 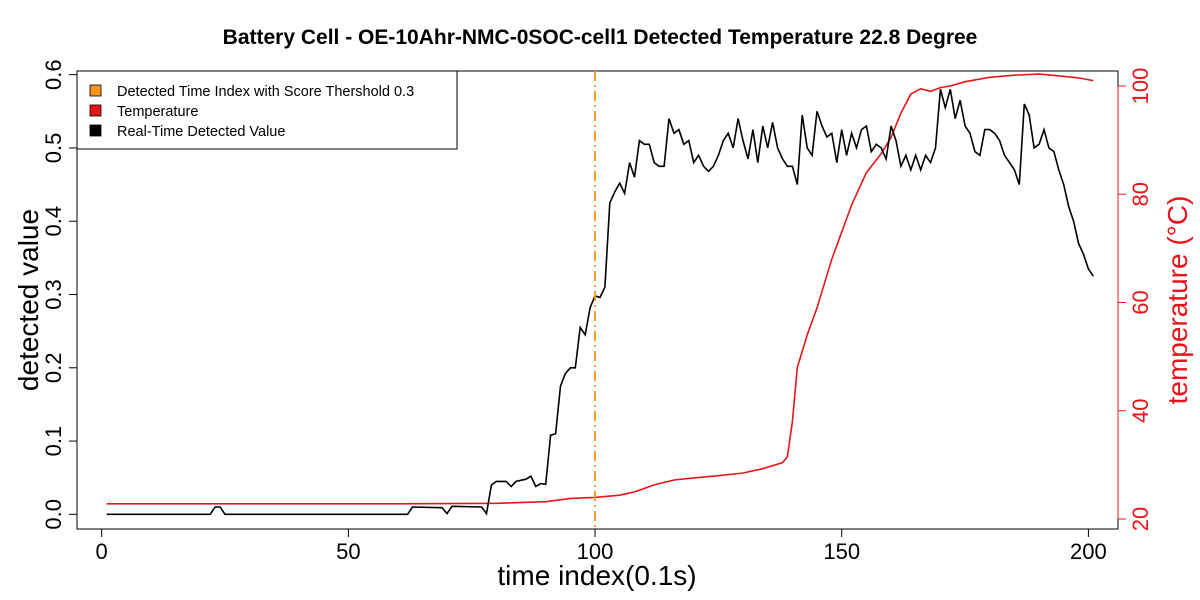 What do you see at coordinates (53, 74) in the screenshot?
I see `y-tick-label: 0.6` at bounding box center [53, 74].